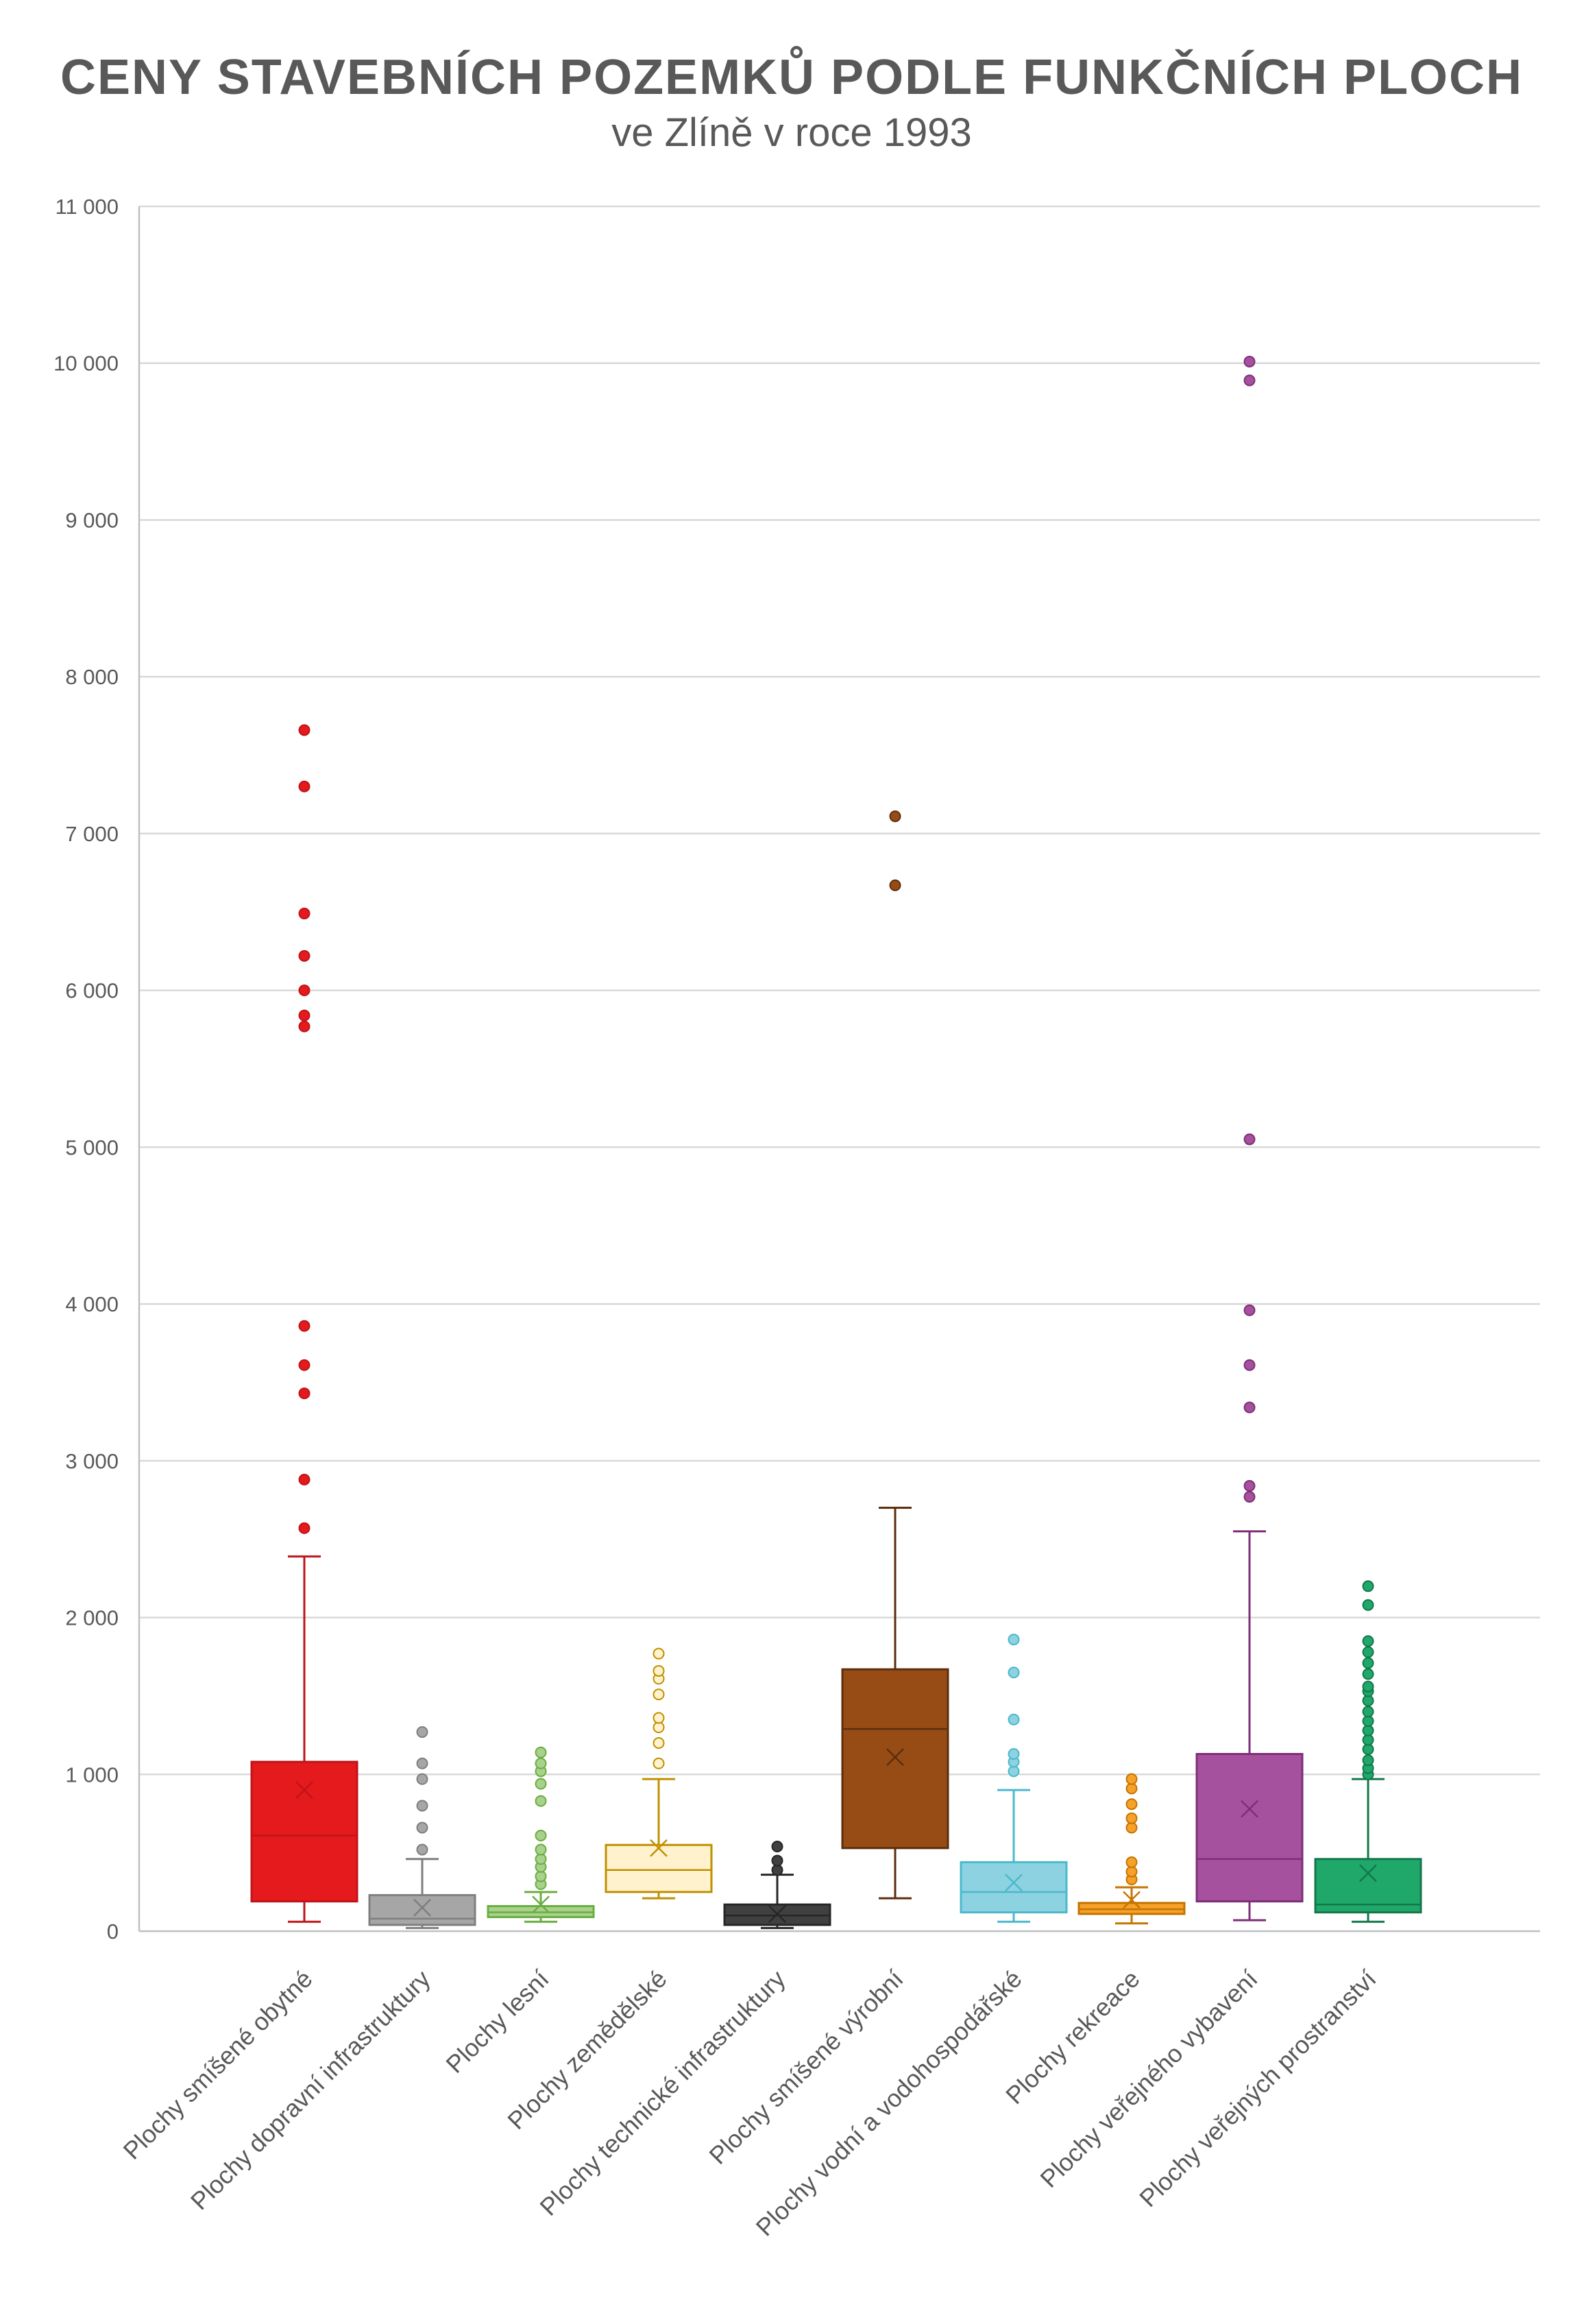 This screenshot has height=2324, width=1584. I want to click on x-category-label: Plochy technické infrastruktury, so click(662, 2093).